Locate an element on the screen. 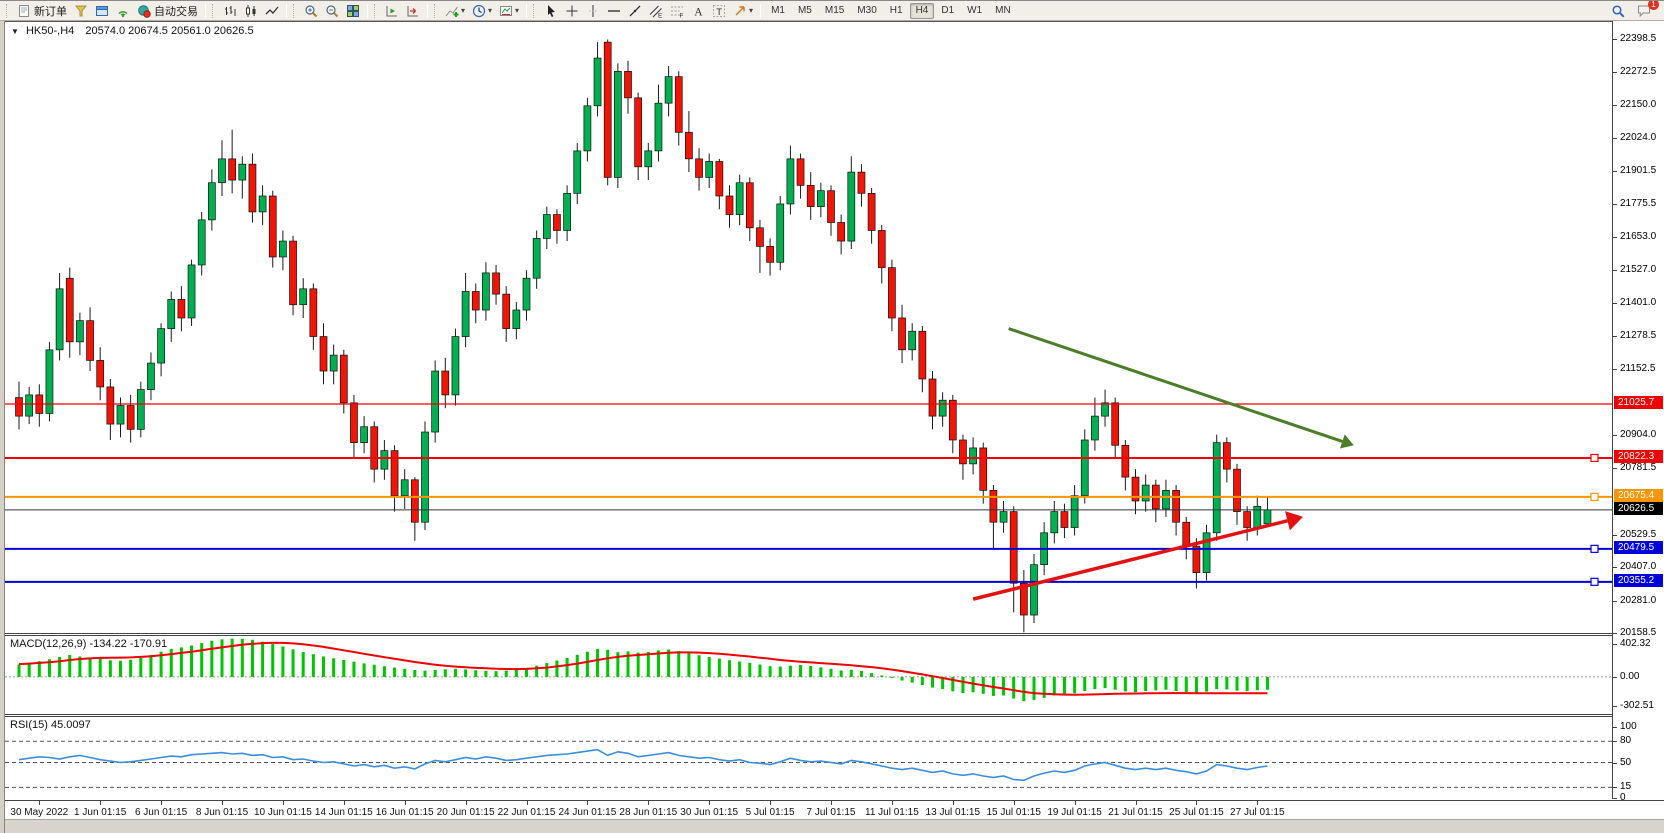 The width and height of the screenshot is (1664, 833). zoom-out-icon is located at coordinates (332, 11).